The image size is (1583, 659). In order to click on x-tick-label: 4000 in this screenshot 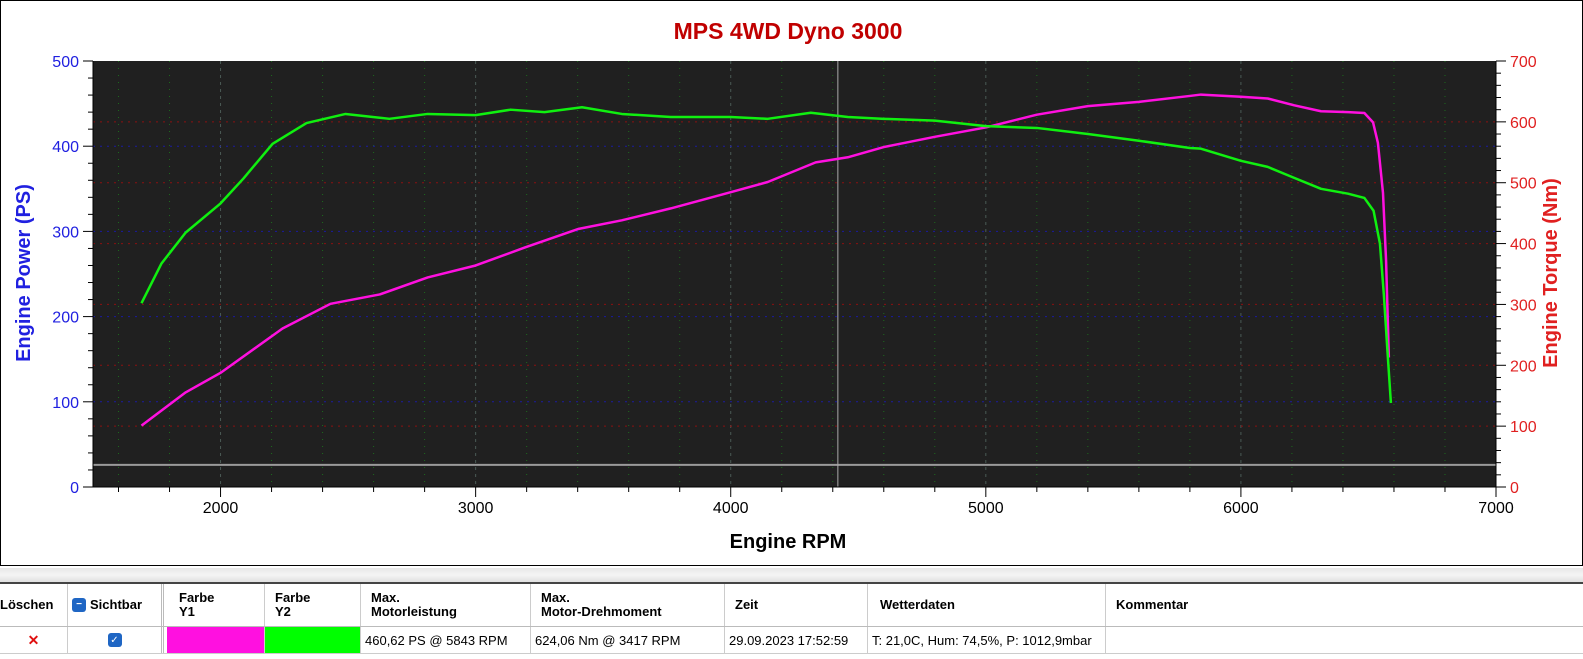, I will do `click(731, 508)`.